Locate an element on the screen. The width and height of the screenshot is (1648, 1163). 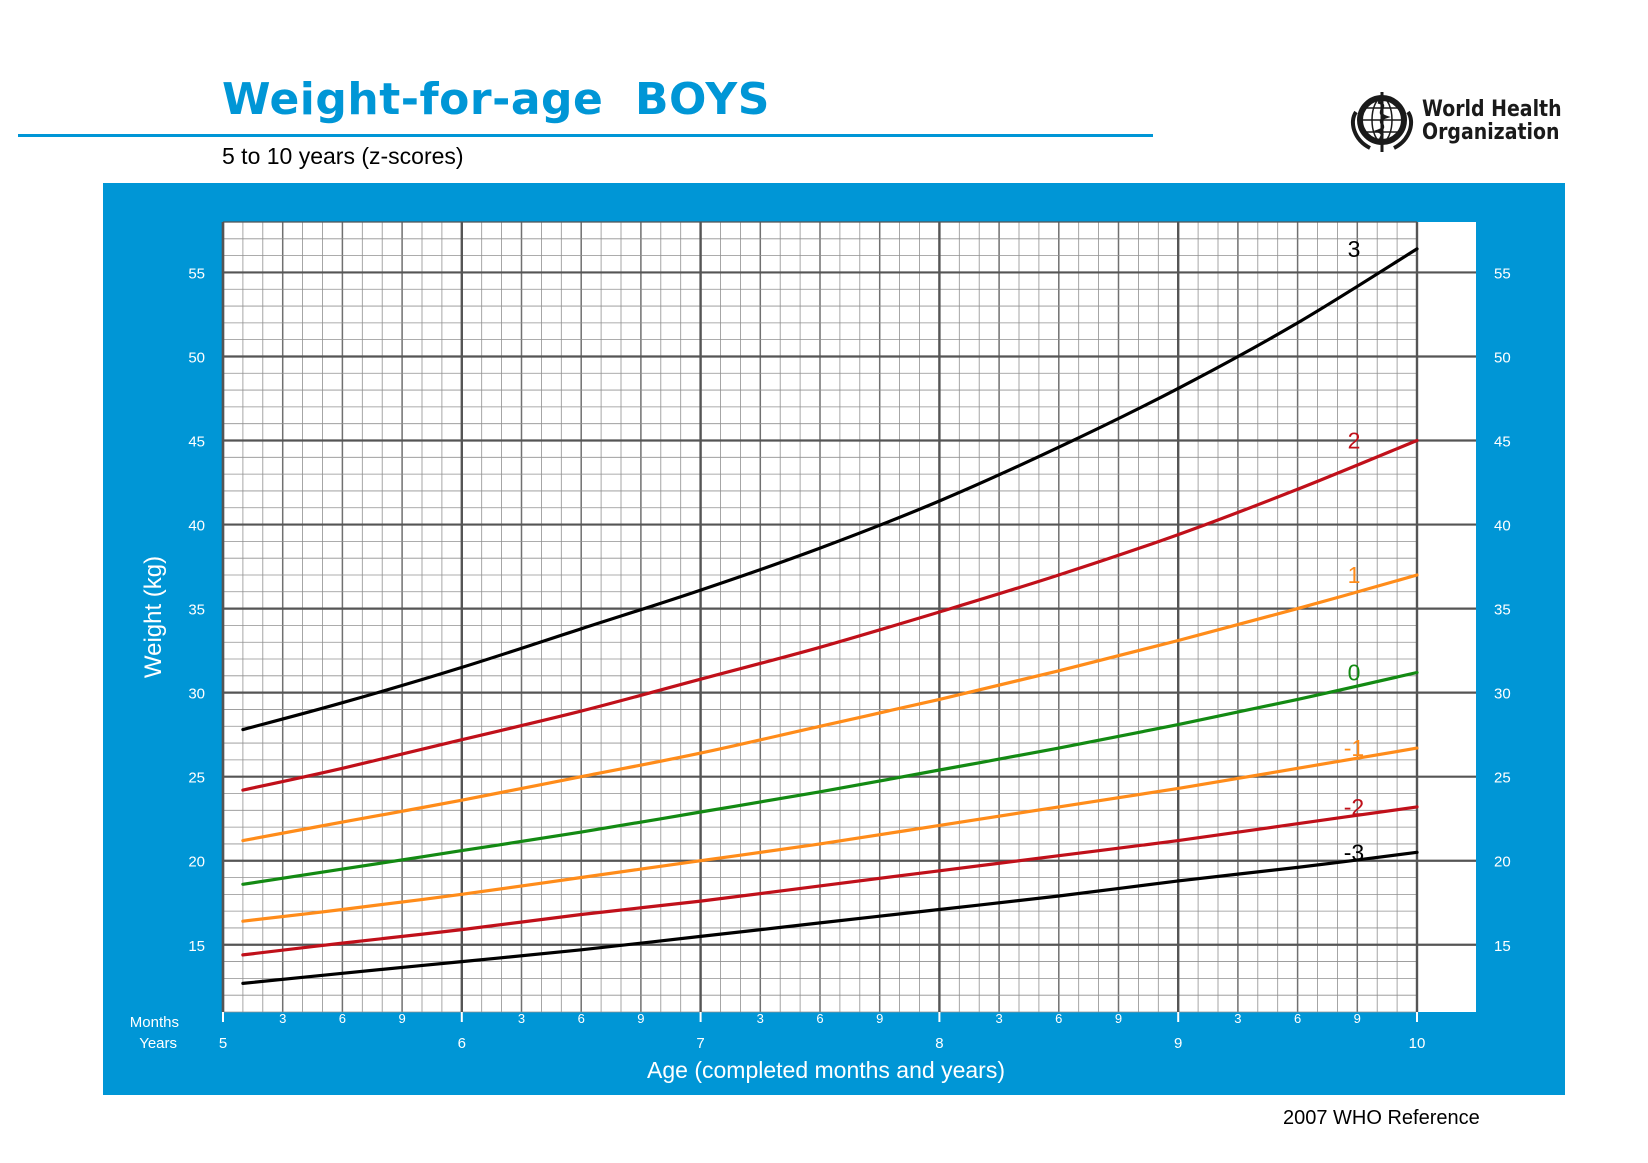
x-tick-year-label: 9 is located at coordinates (1178, 1043).